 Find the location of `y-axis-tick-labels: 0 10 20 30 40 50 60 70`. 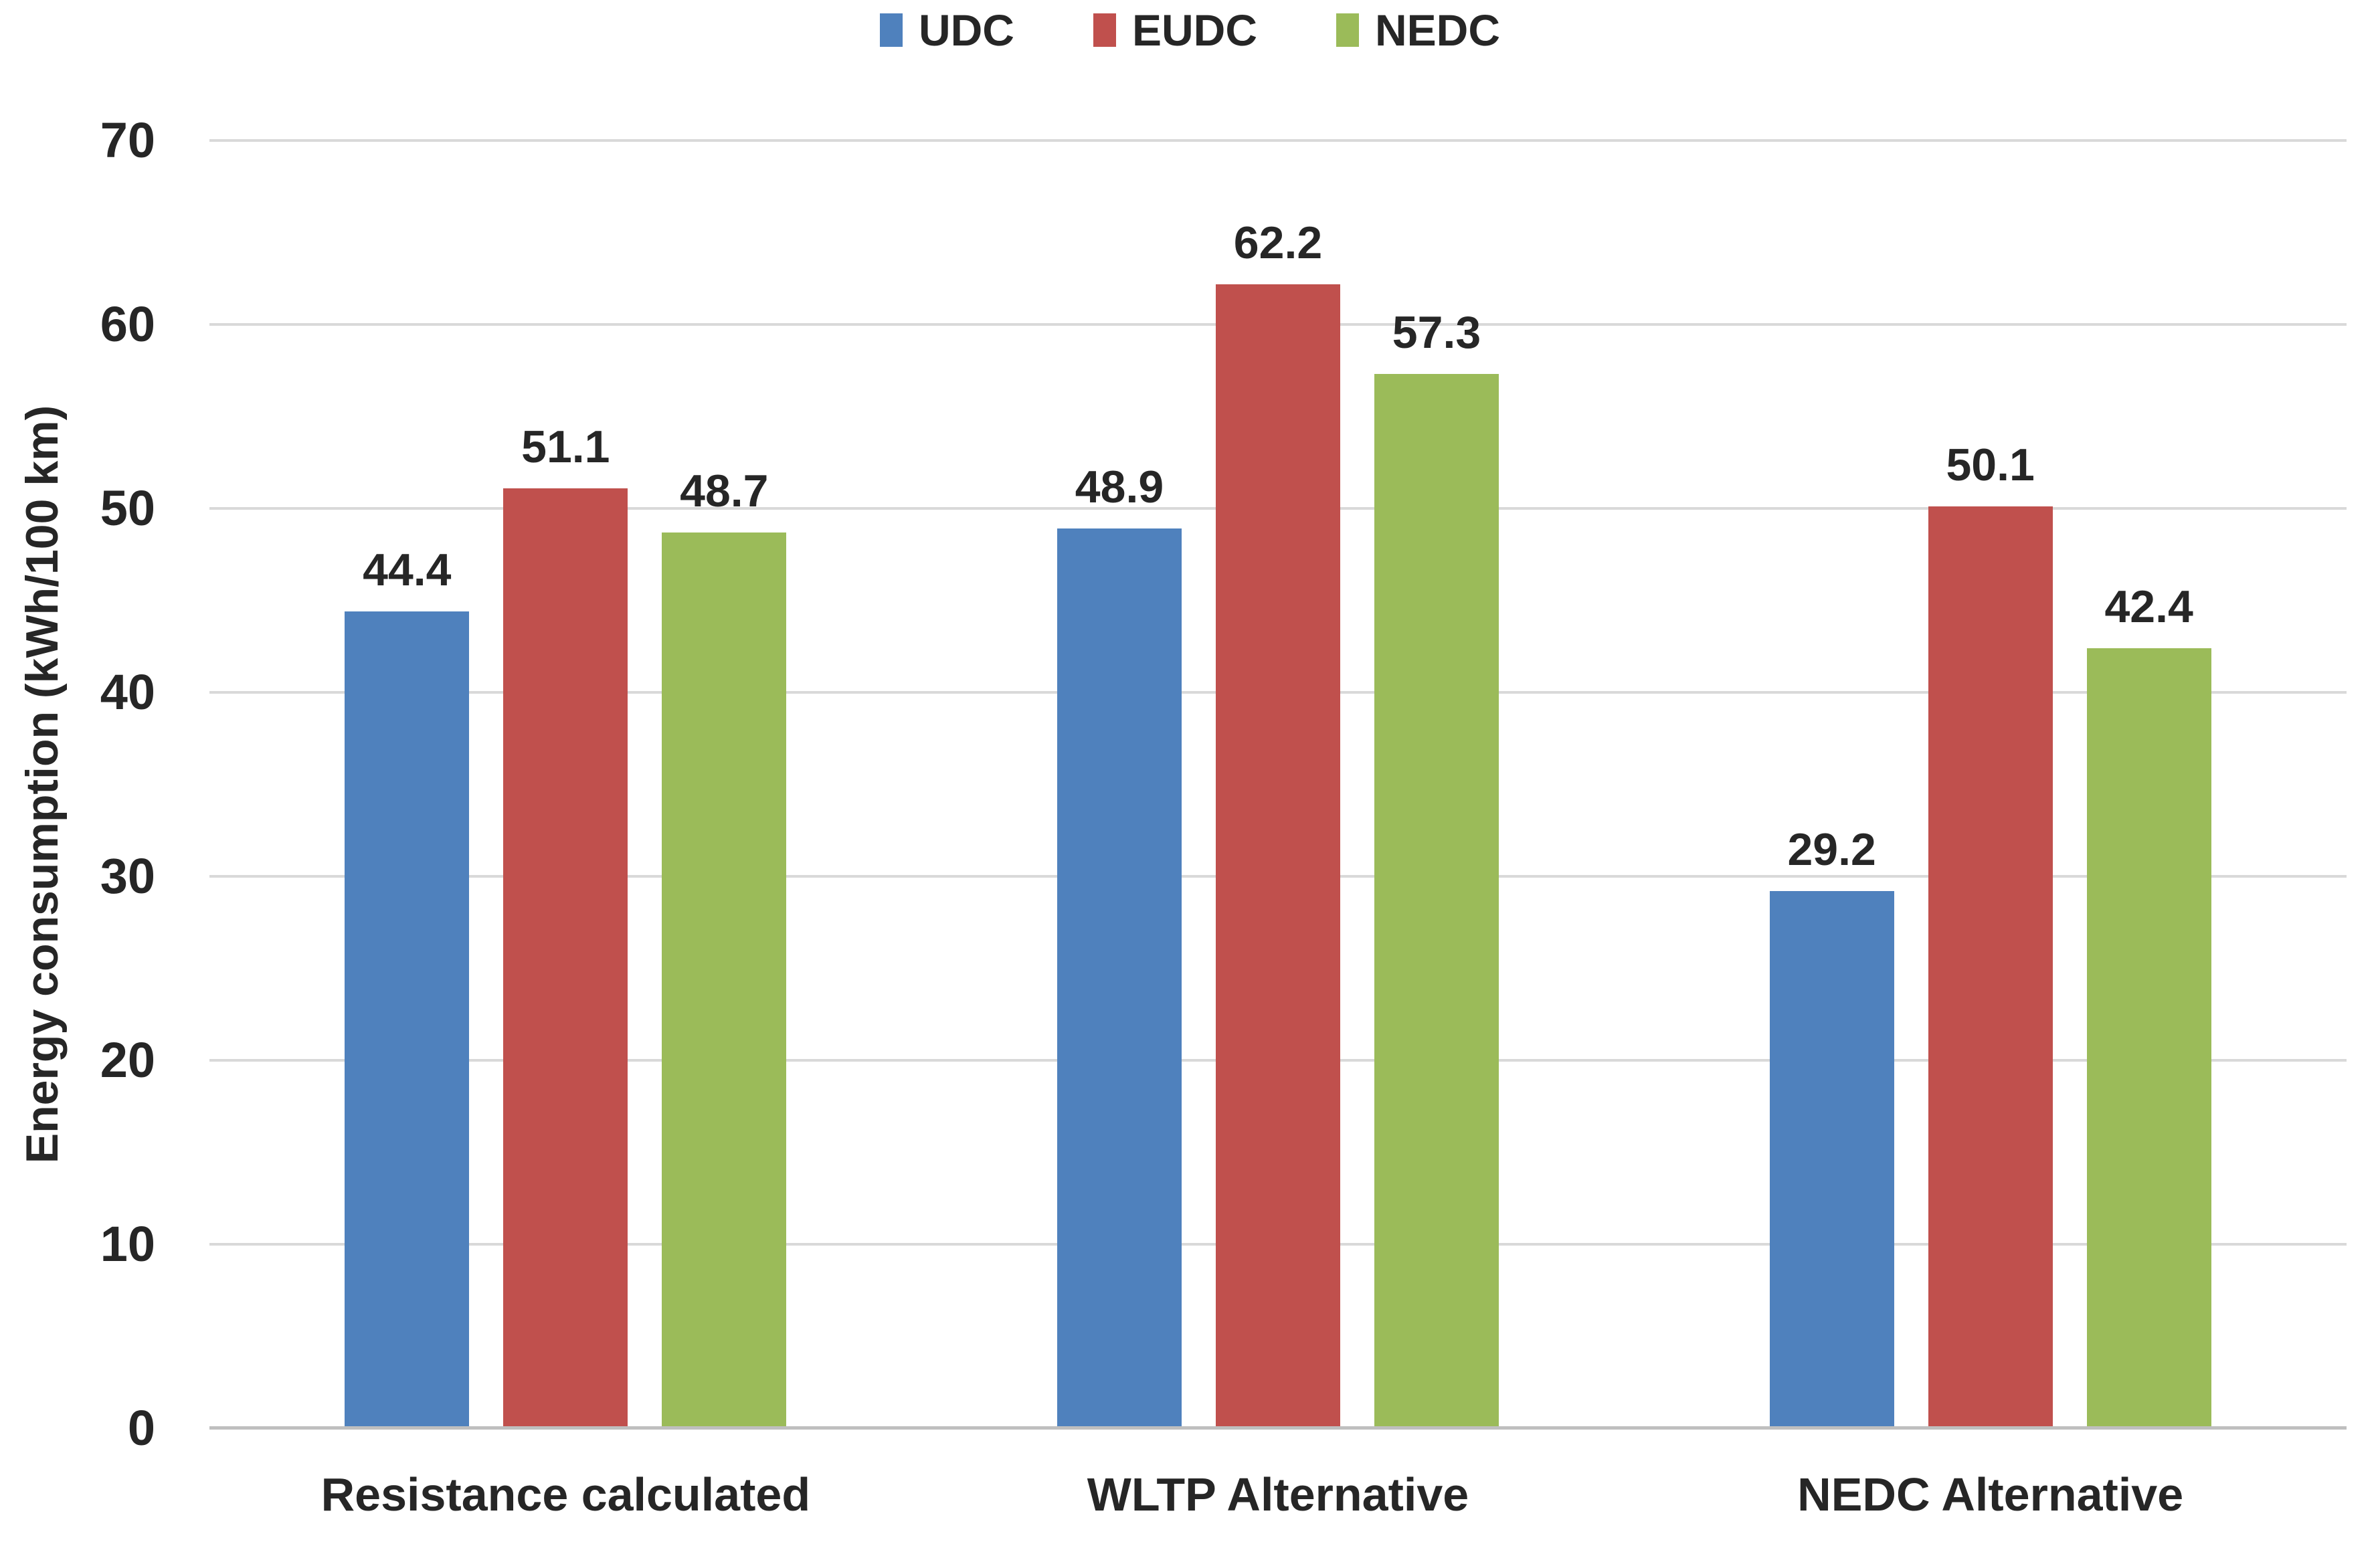

y-axis-tick-labels: 0 10 20 30 40 50 60 70 is located at coordinates (77, 784).